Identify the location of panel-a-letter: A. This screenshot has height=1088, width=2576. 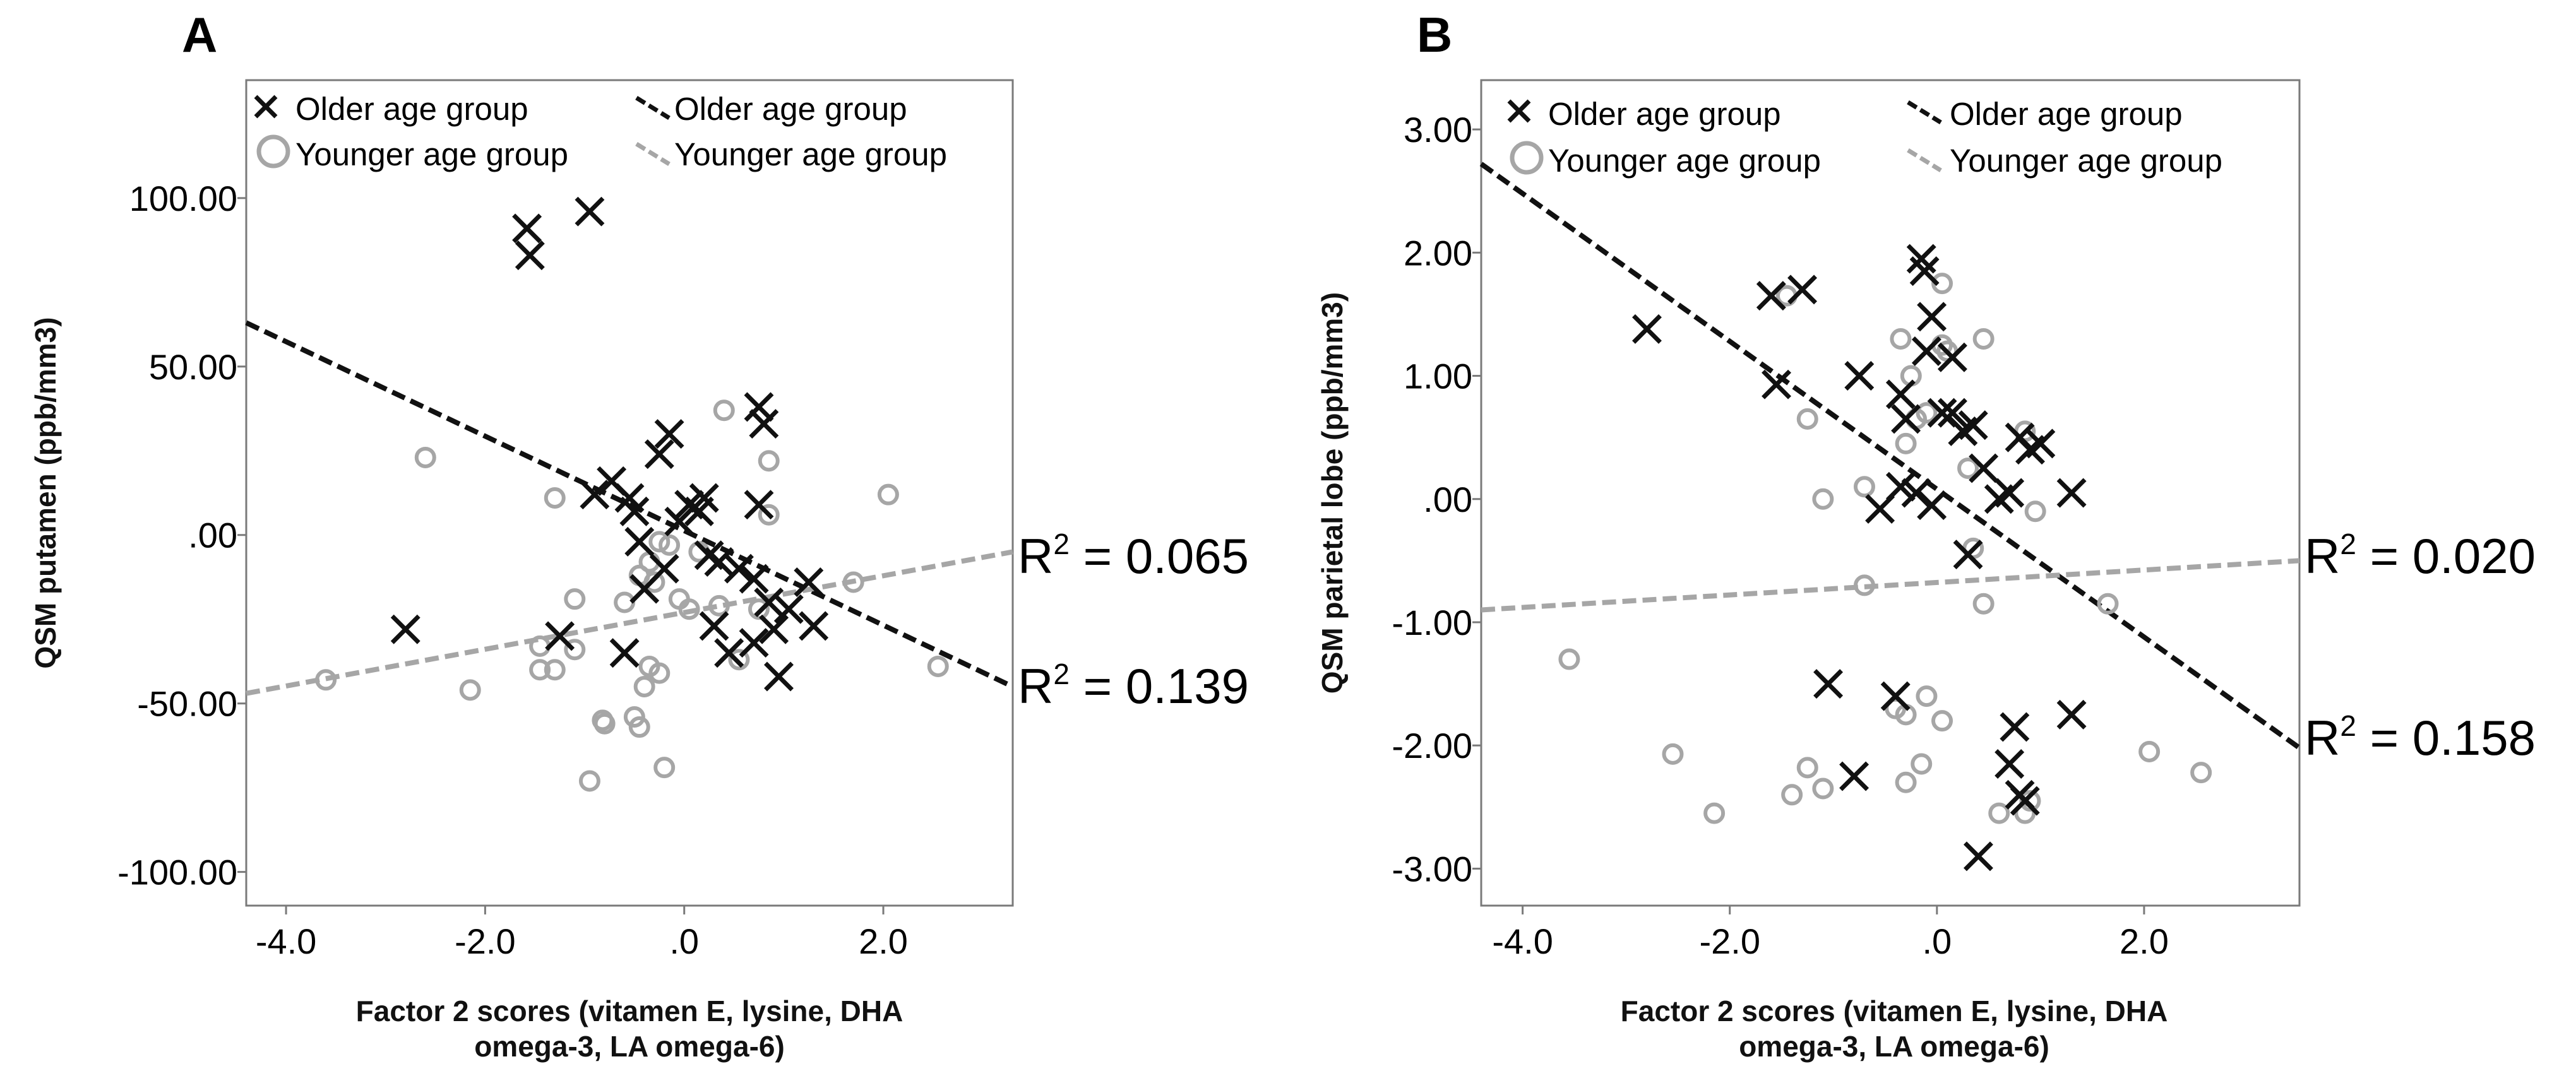
(199, 34).